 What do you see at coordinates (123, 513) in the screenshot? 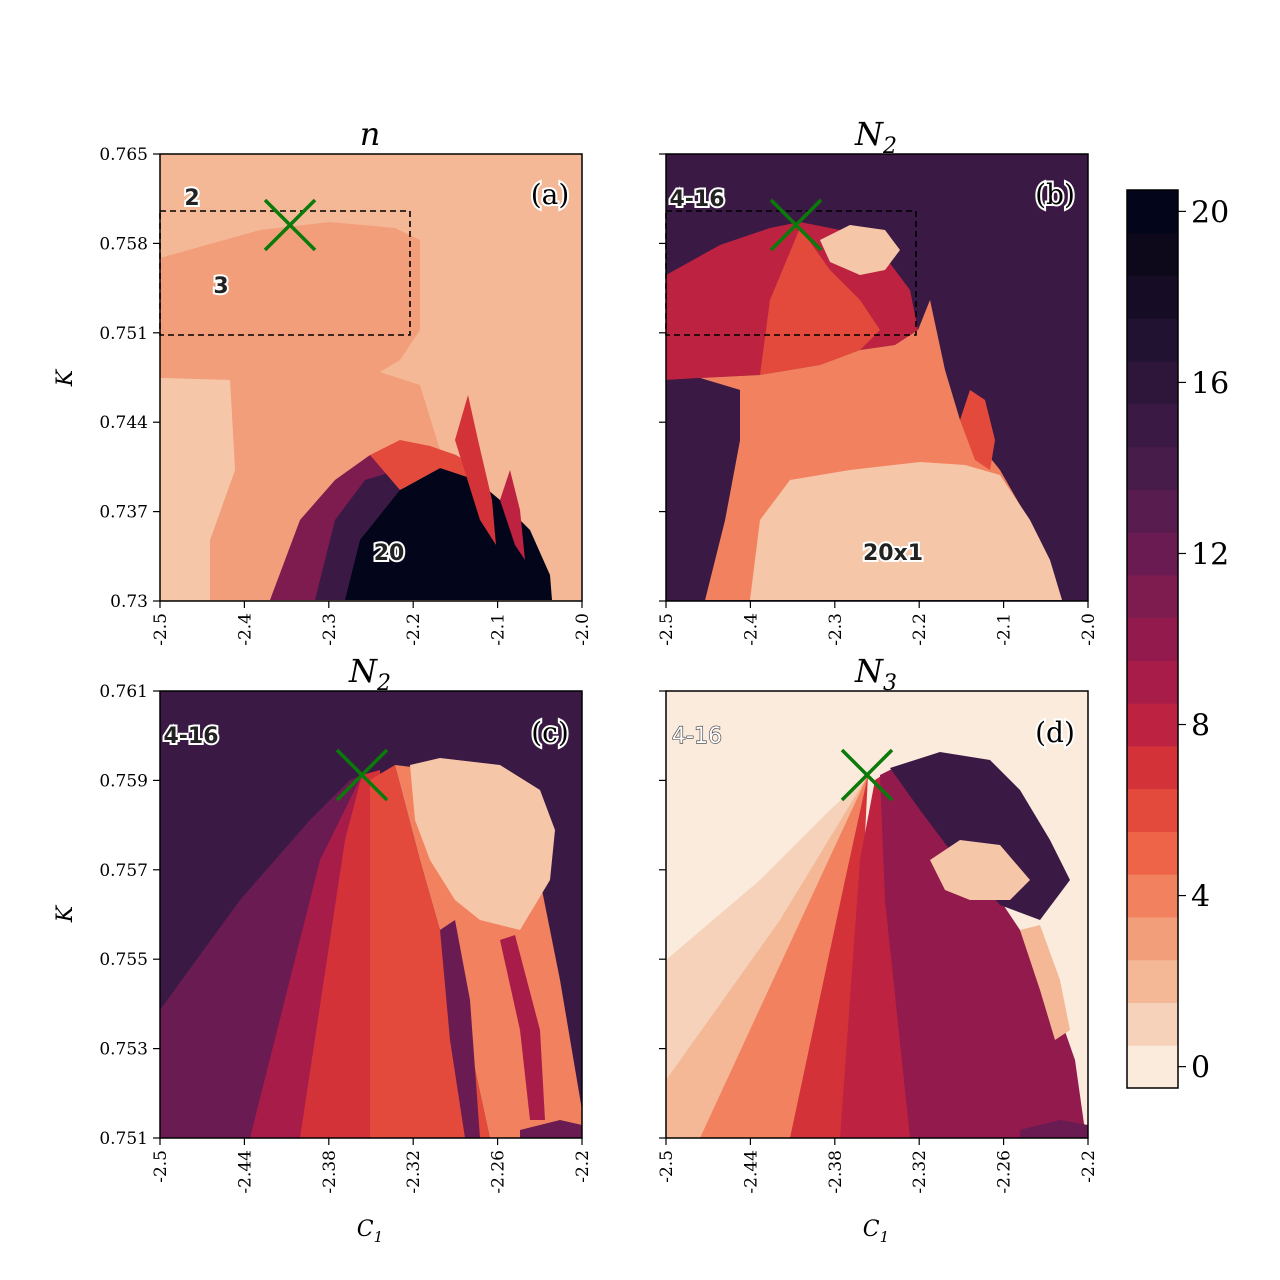
I see `y-tick-label: 0.737` at bounding box center [123, 513].